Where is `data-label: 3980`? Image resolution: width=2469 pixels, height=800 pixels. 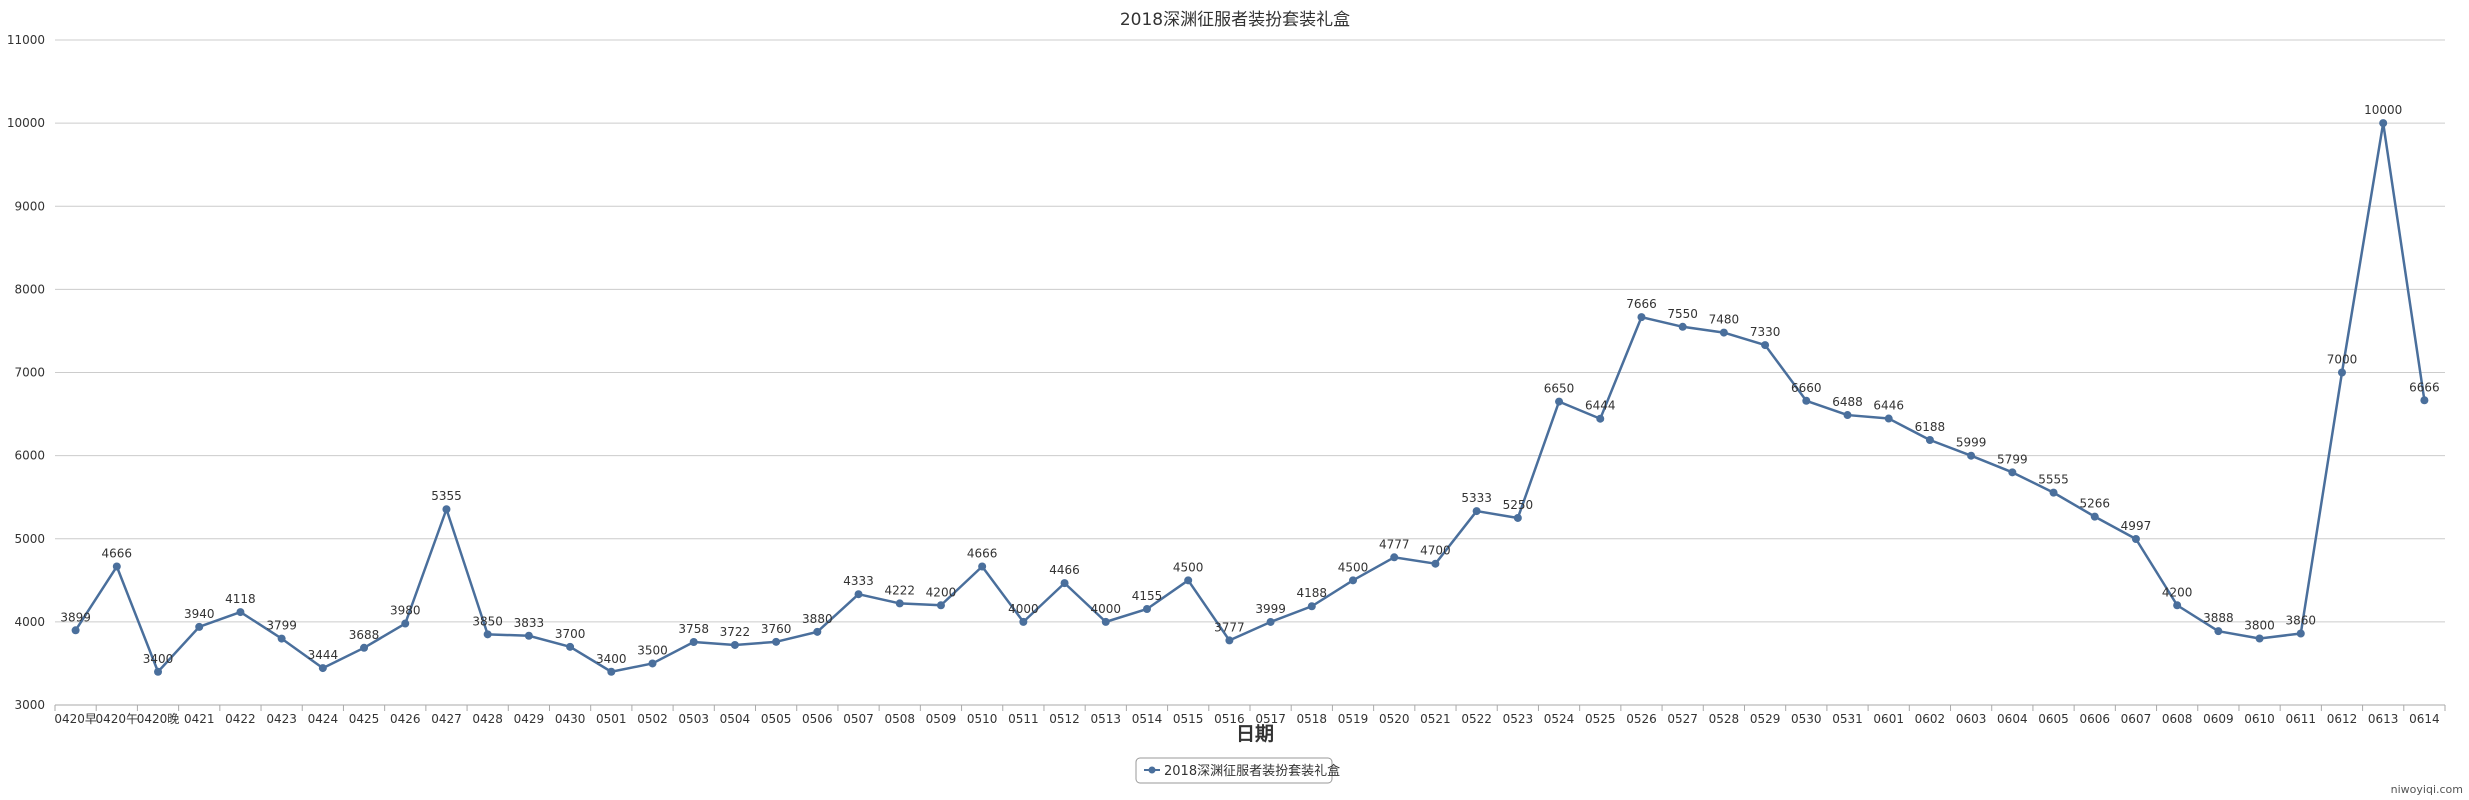 data-label: 3980 is located at coordinates (405, 611).